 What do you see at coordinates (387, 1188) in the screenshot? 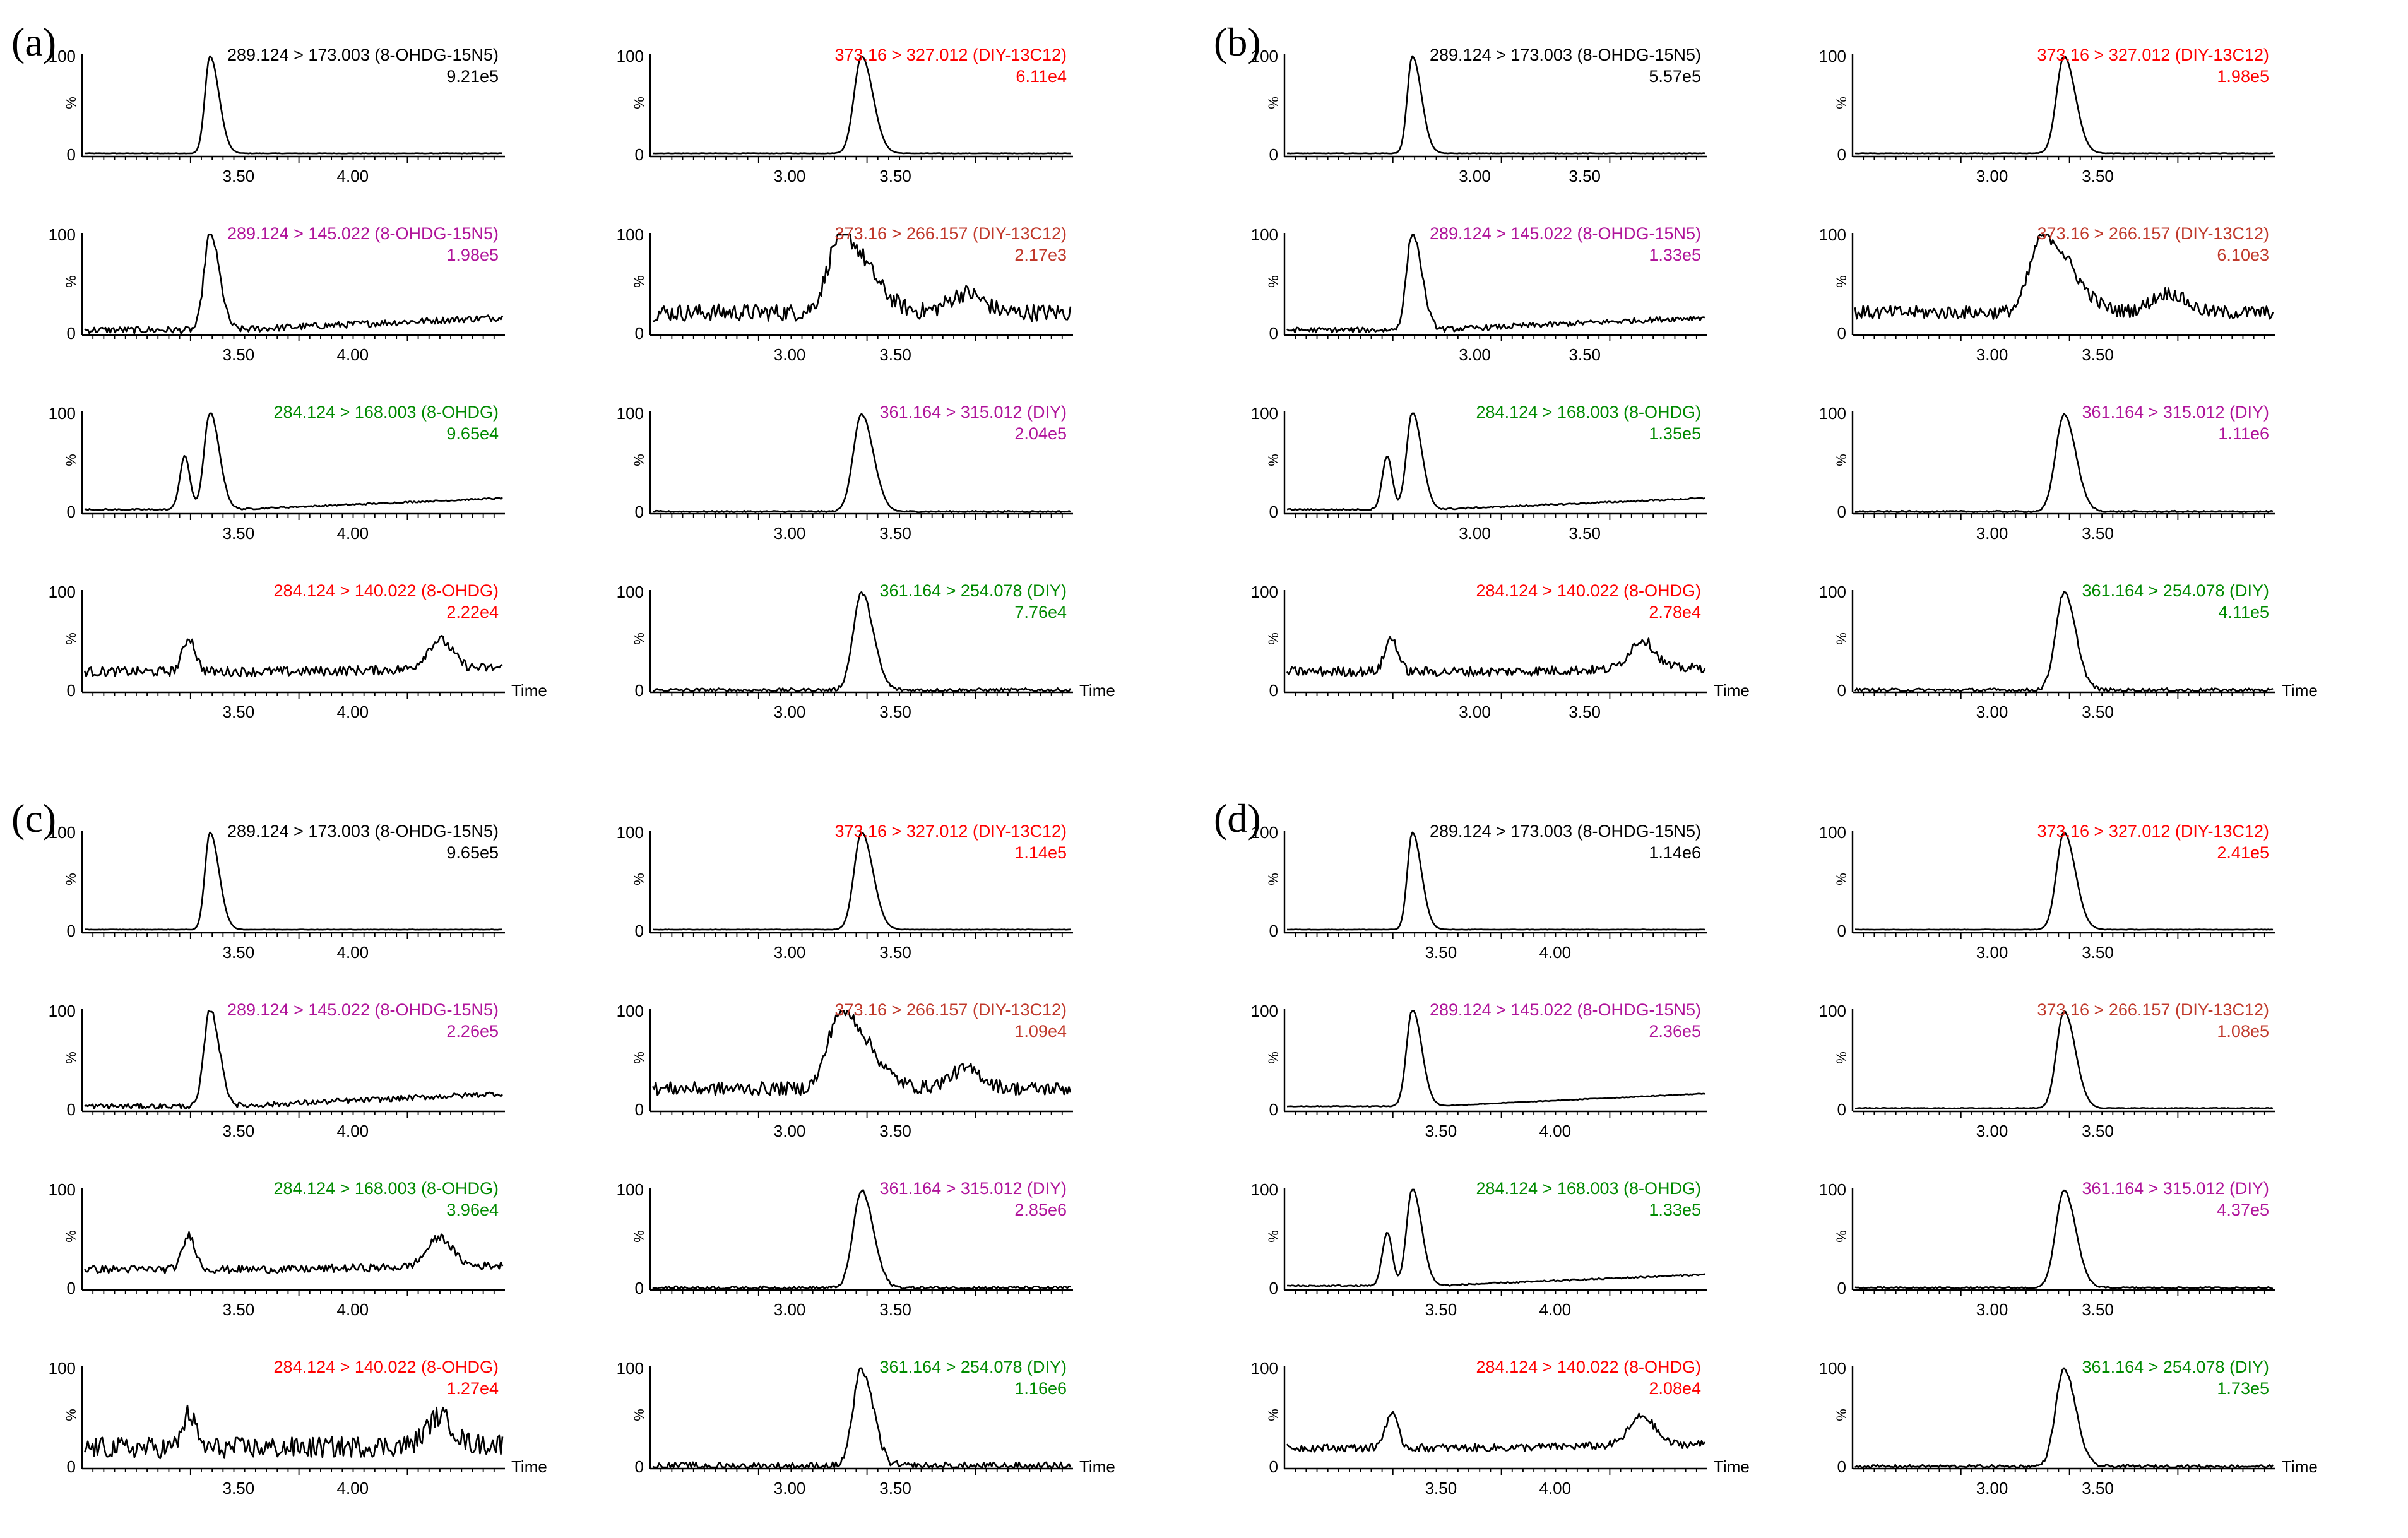
I see `transition-label: 284.124 > 168.003 (8-OHDG)` at bounding box center [387, 1188].